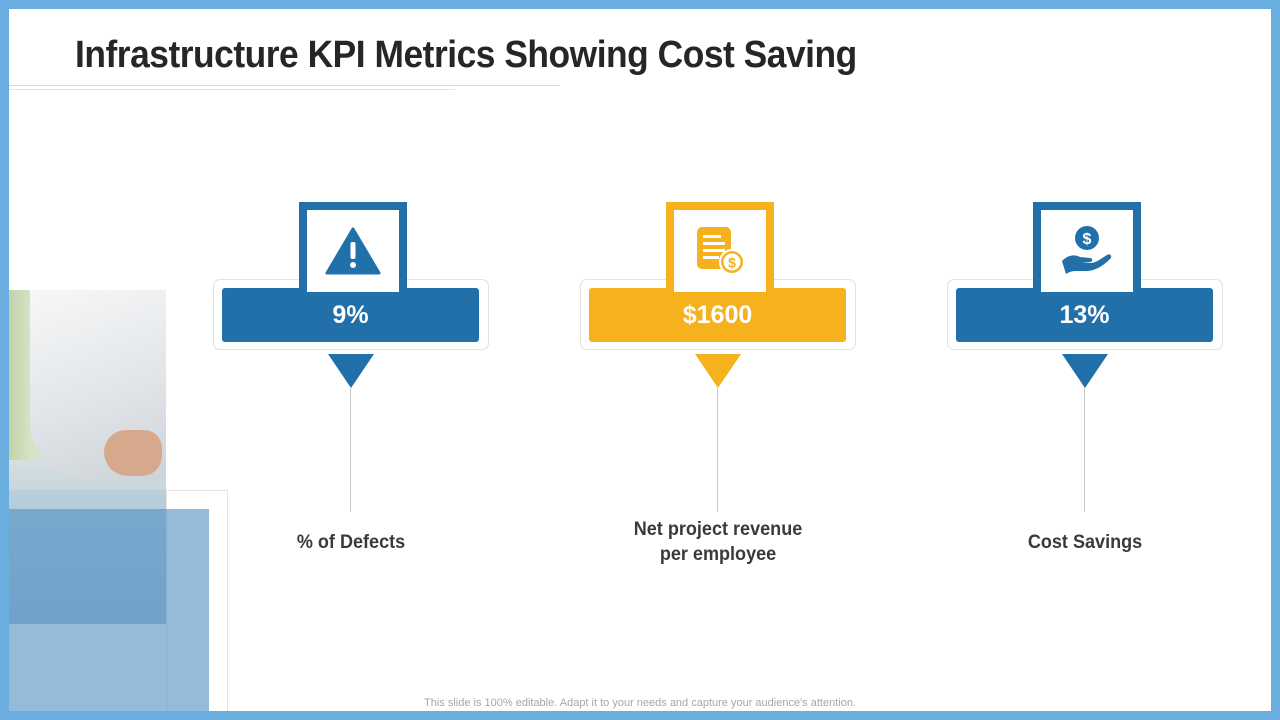 The image size is (1280, 720). I want to click on kpi-value-bar: 13%, so click(1084, 315).